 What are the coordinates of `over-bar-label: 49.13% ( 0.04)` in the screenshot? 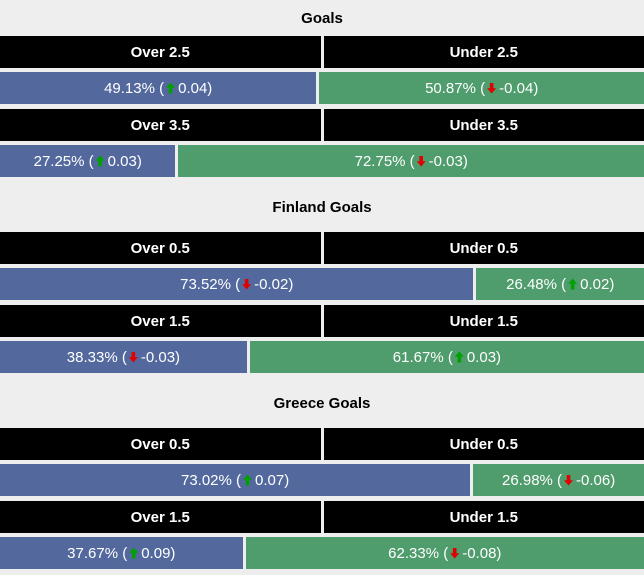 It's located at (158, 88).